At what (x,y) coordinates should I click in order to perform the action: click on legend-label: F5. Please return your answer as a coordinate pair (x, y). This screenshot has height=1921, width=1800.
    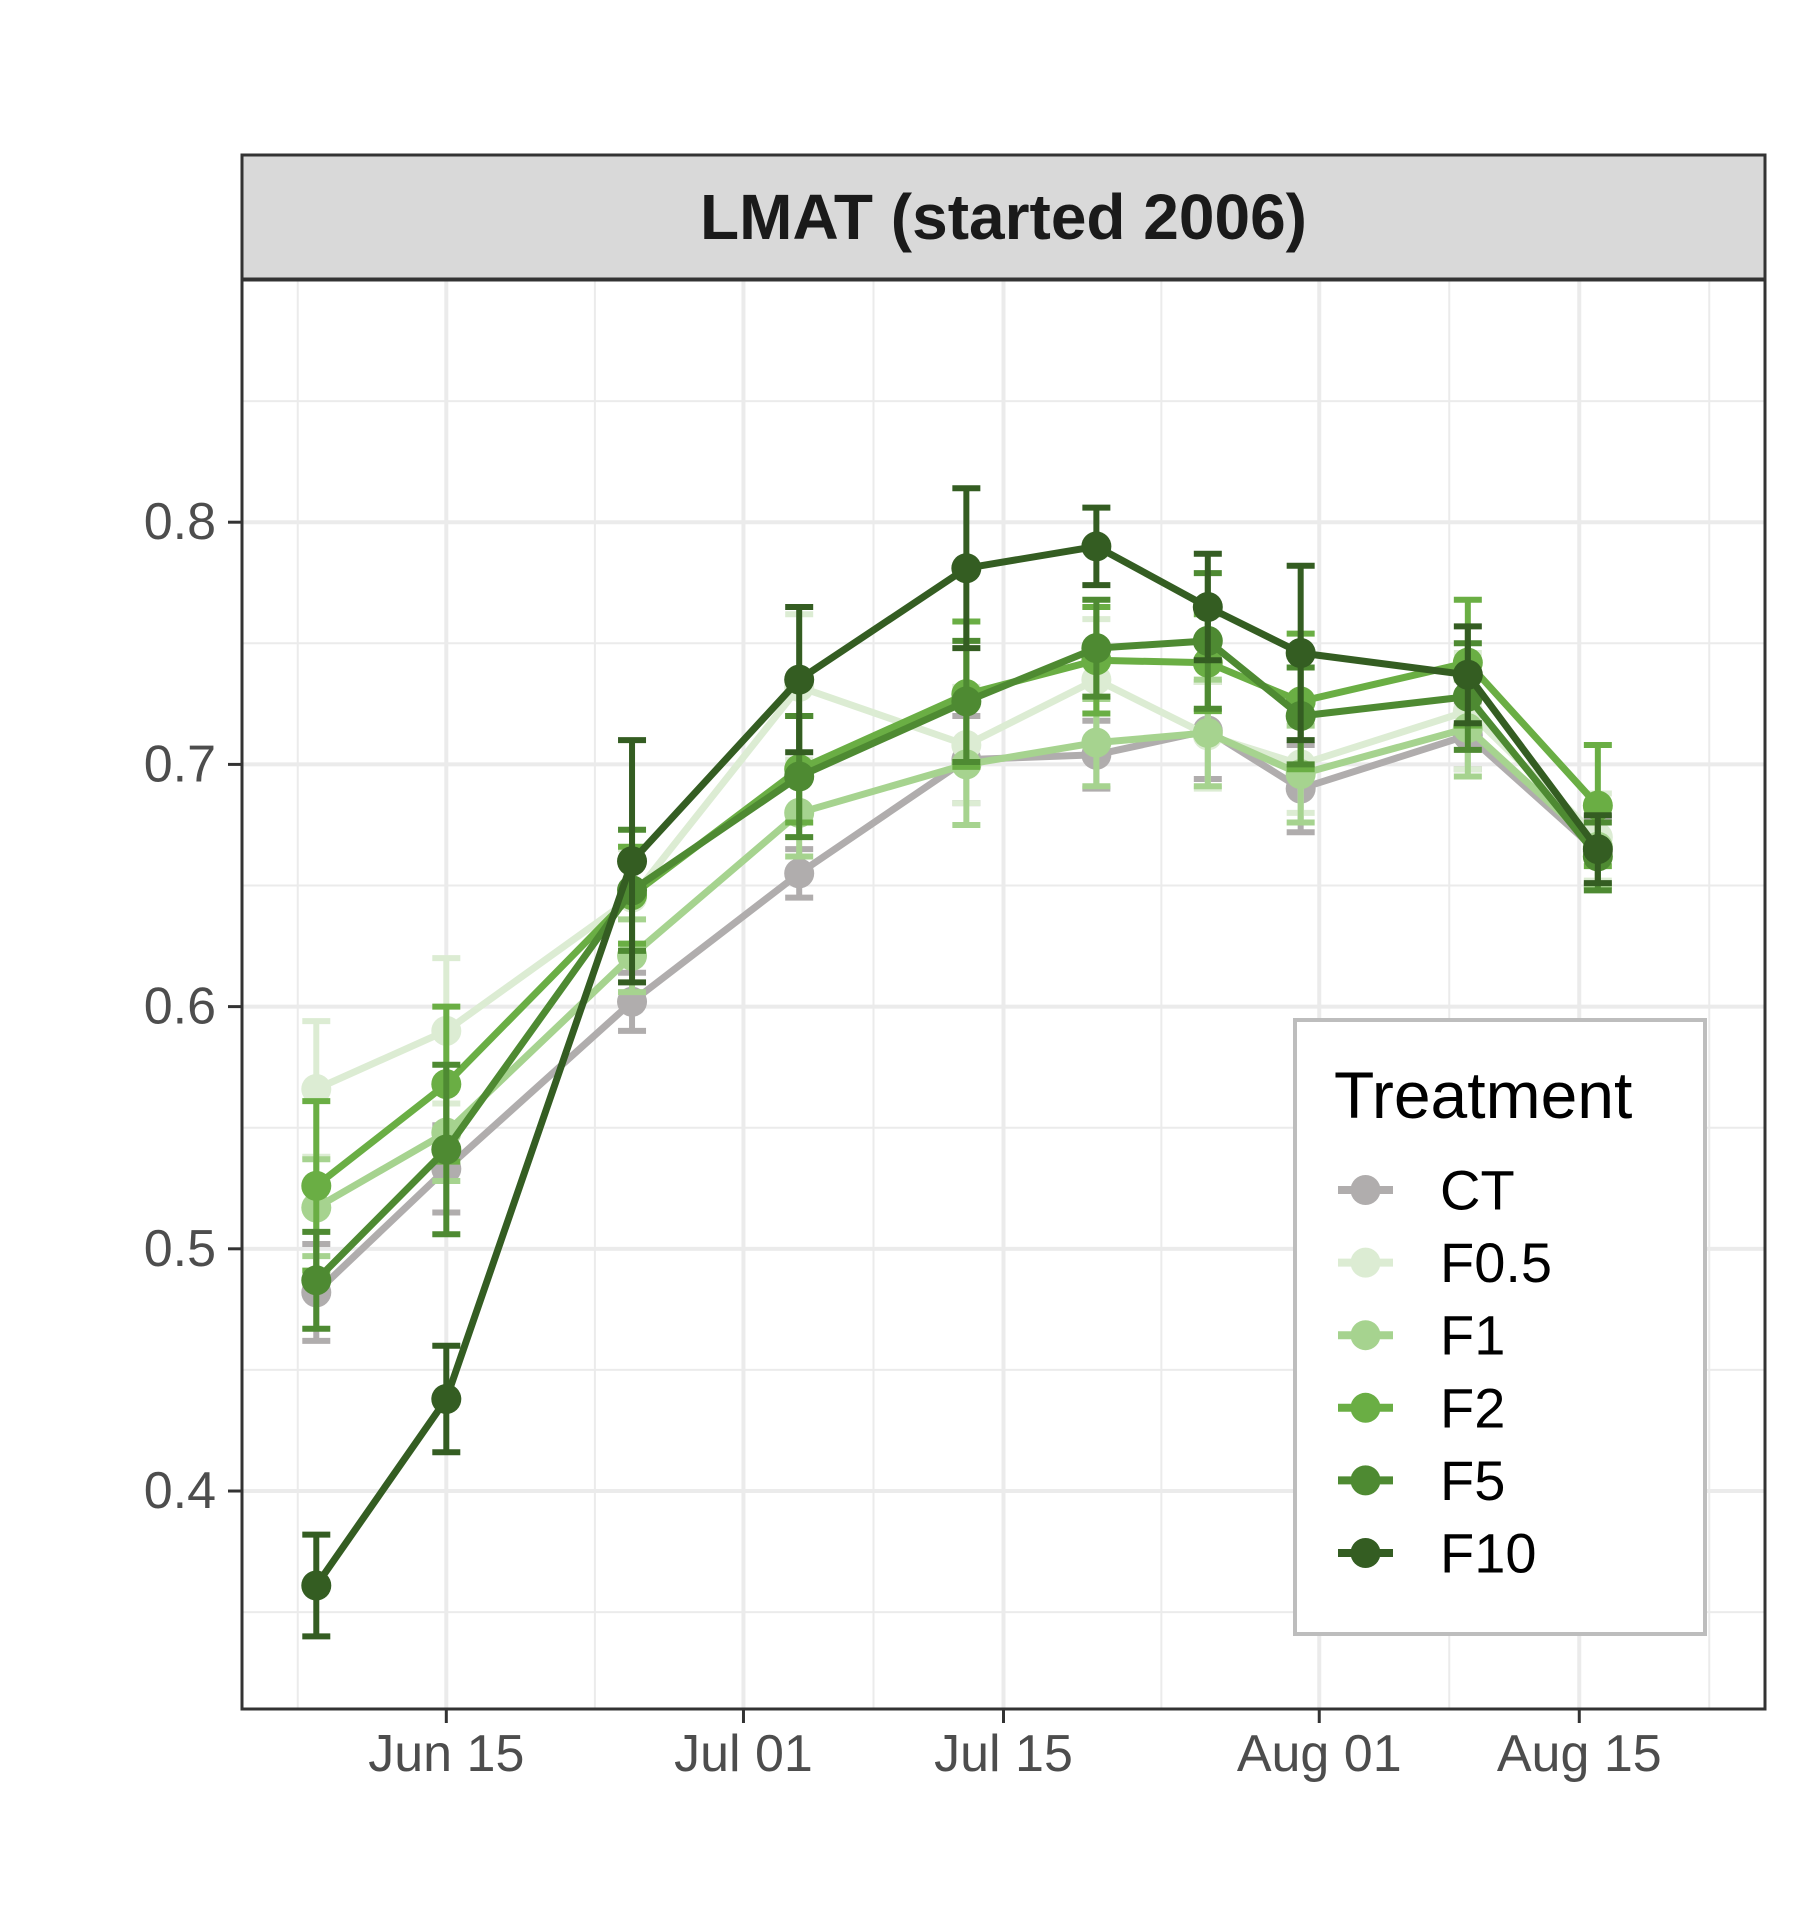
    Looking at the image, I should click on (1472, 1480).